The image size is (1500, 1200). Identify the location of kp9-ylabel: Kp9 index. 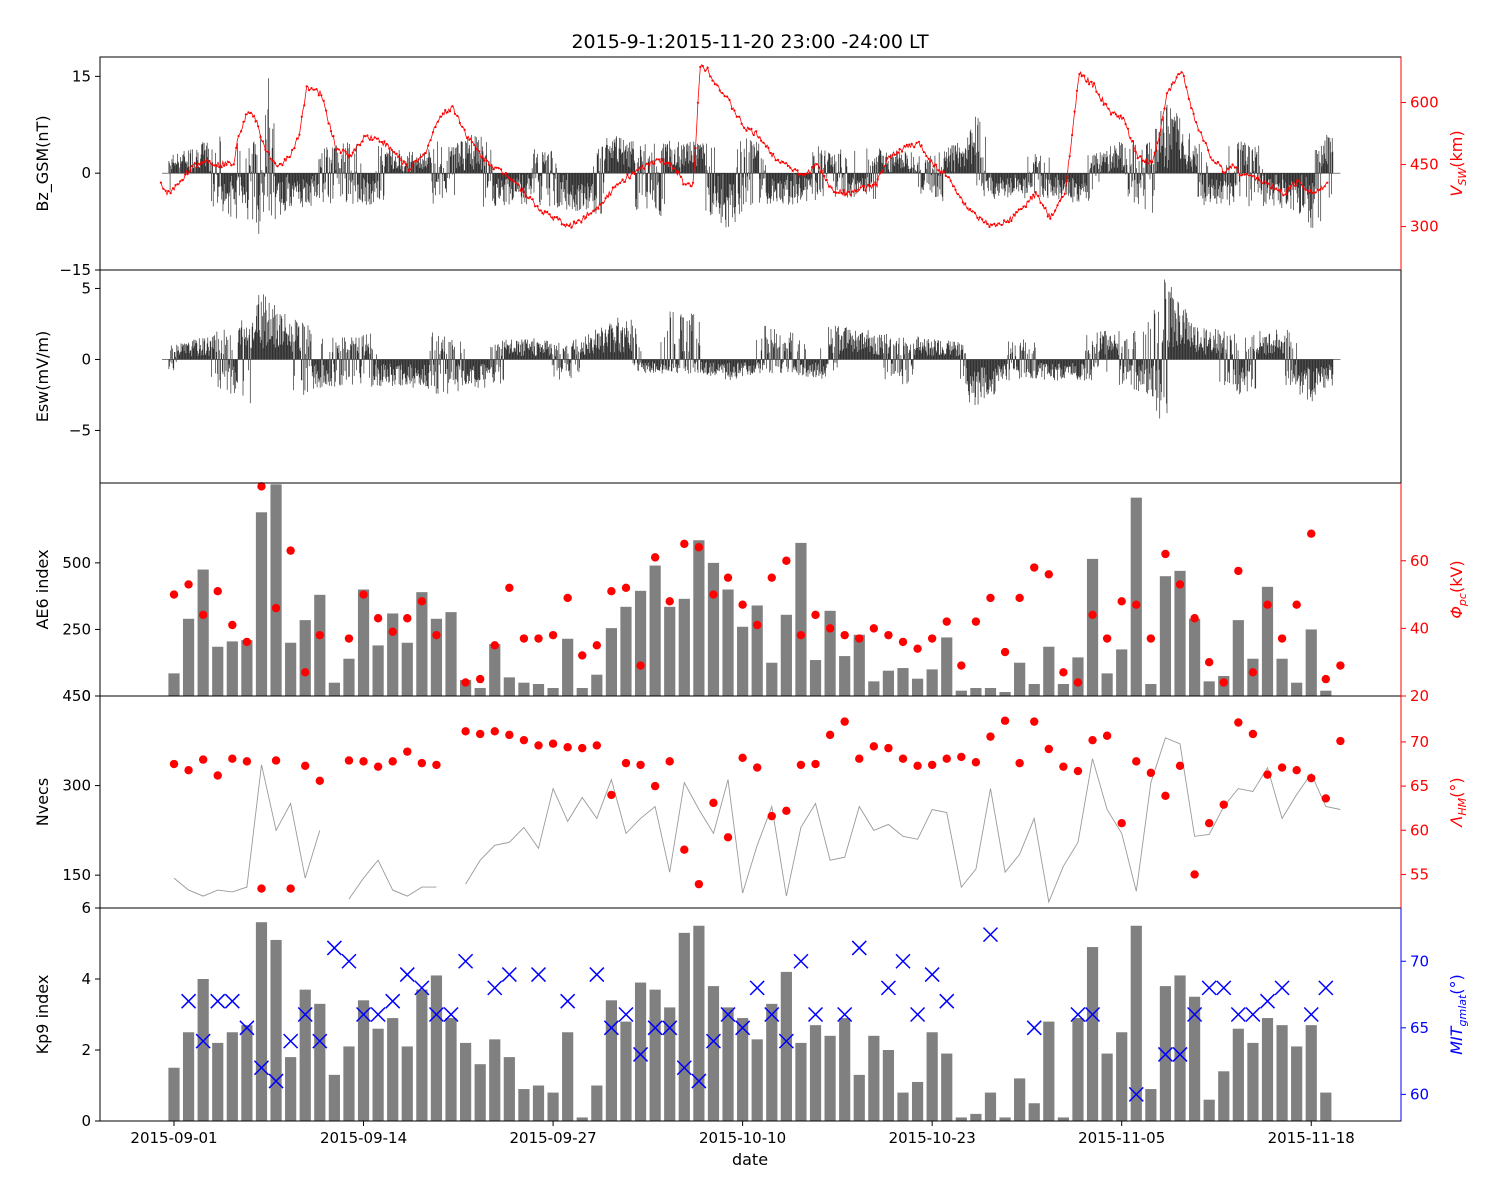
(42, 1015).